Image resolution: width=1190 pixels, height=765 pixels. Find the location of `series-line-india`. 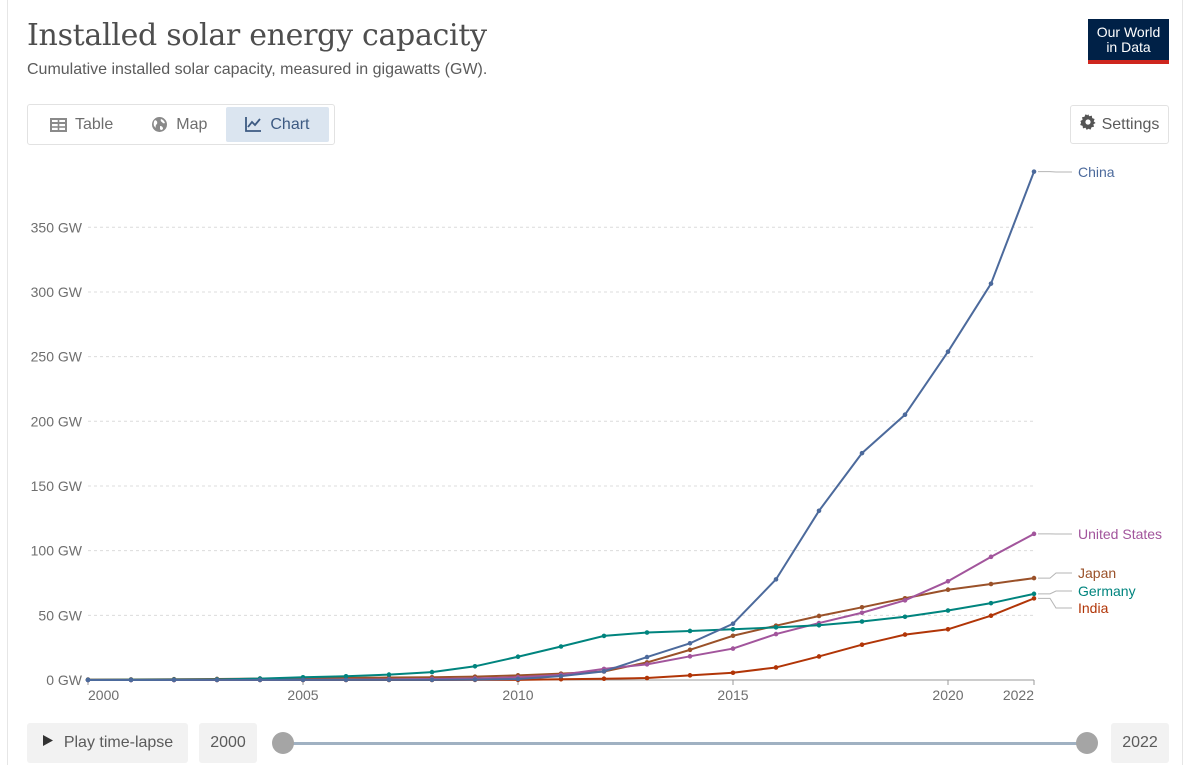

series-line-india is located at coordinates (561, 639).